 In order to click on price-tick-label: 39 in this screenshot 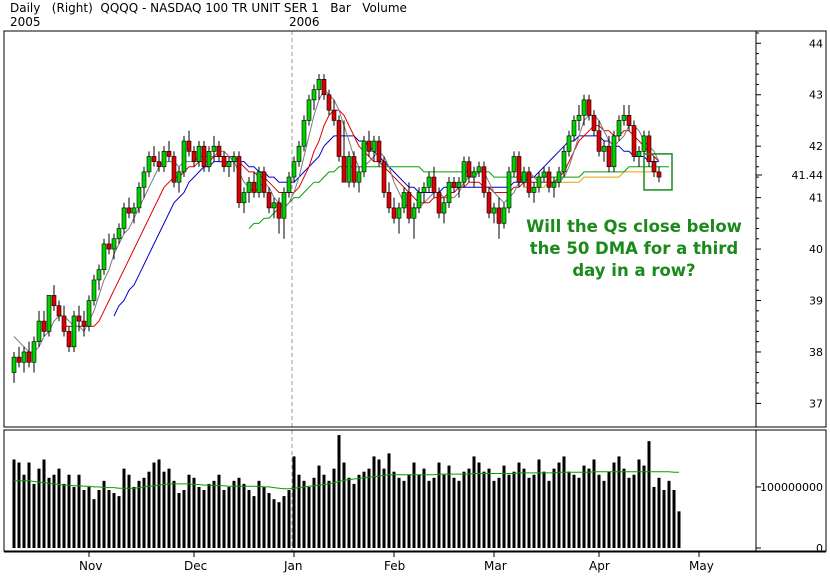, I will do `click(816, 301)`.